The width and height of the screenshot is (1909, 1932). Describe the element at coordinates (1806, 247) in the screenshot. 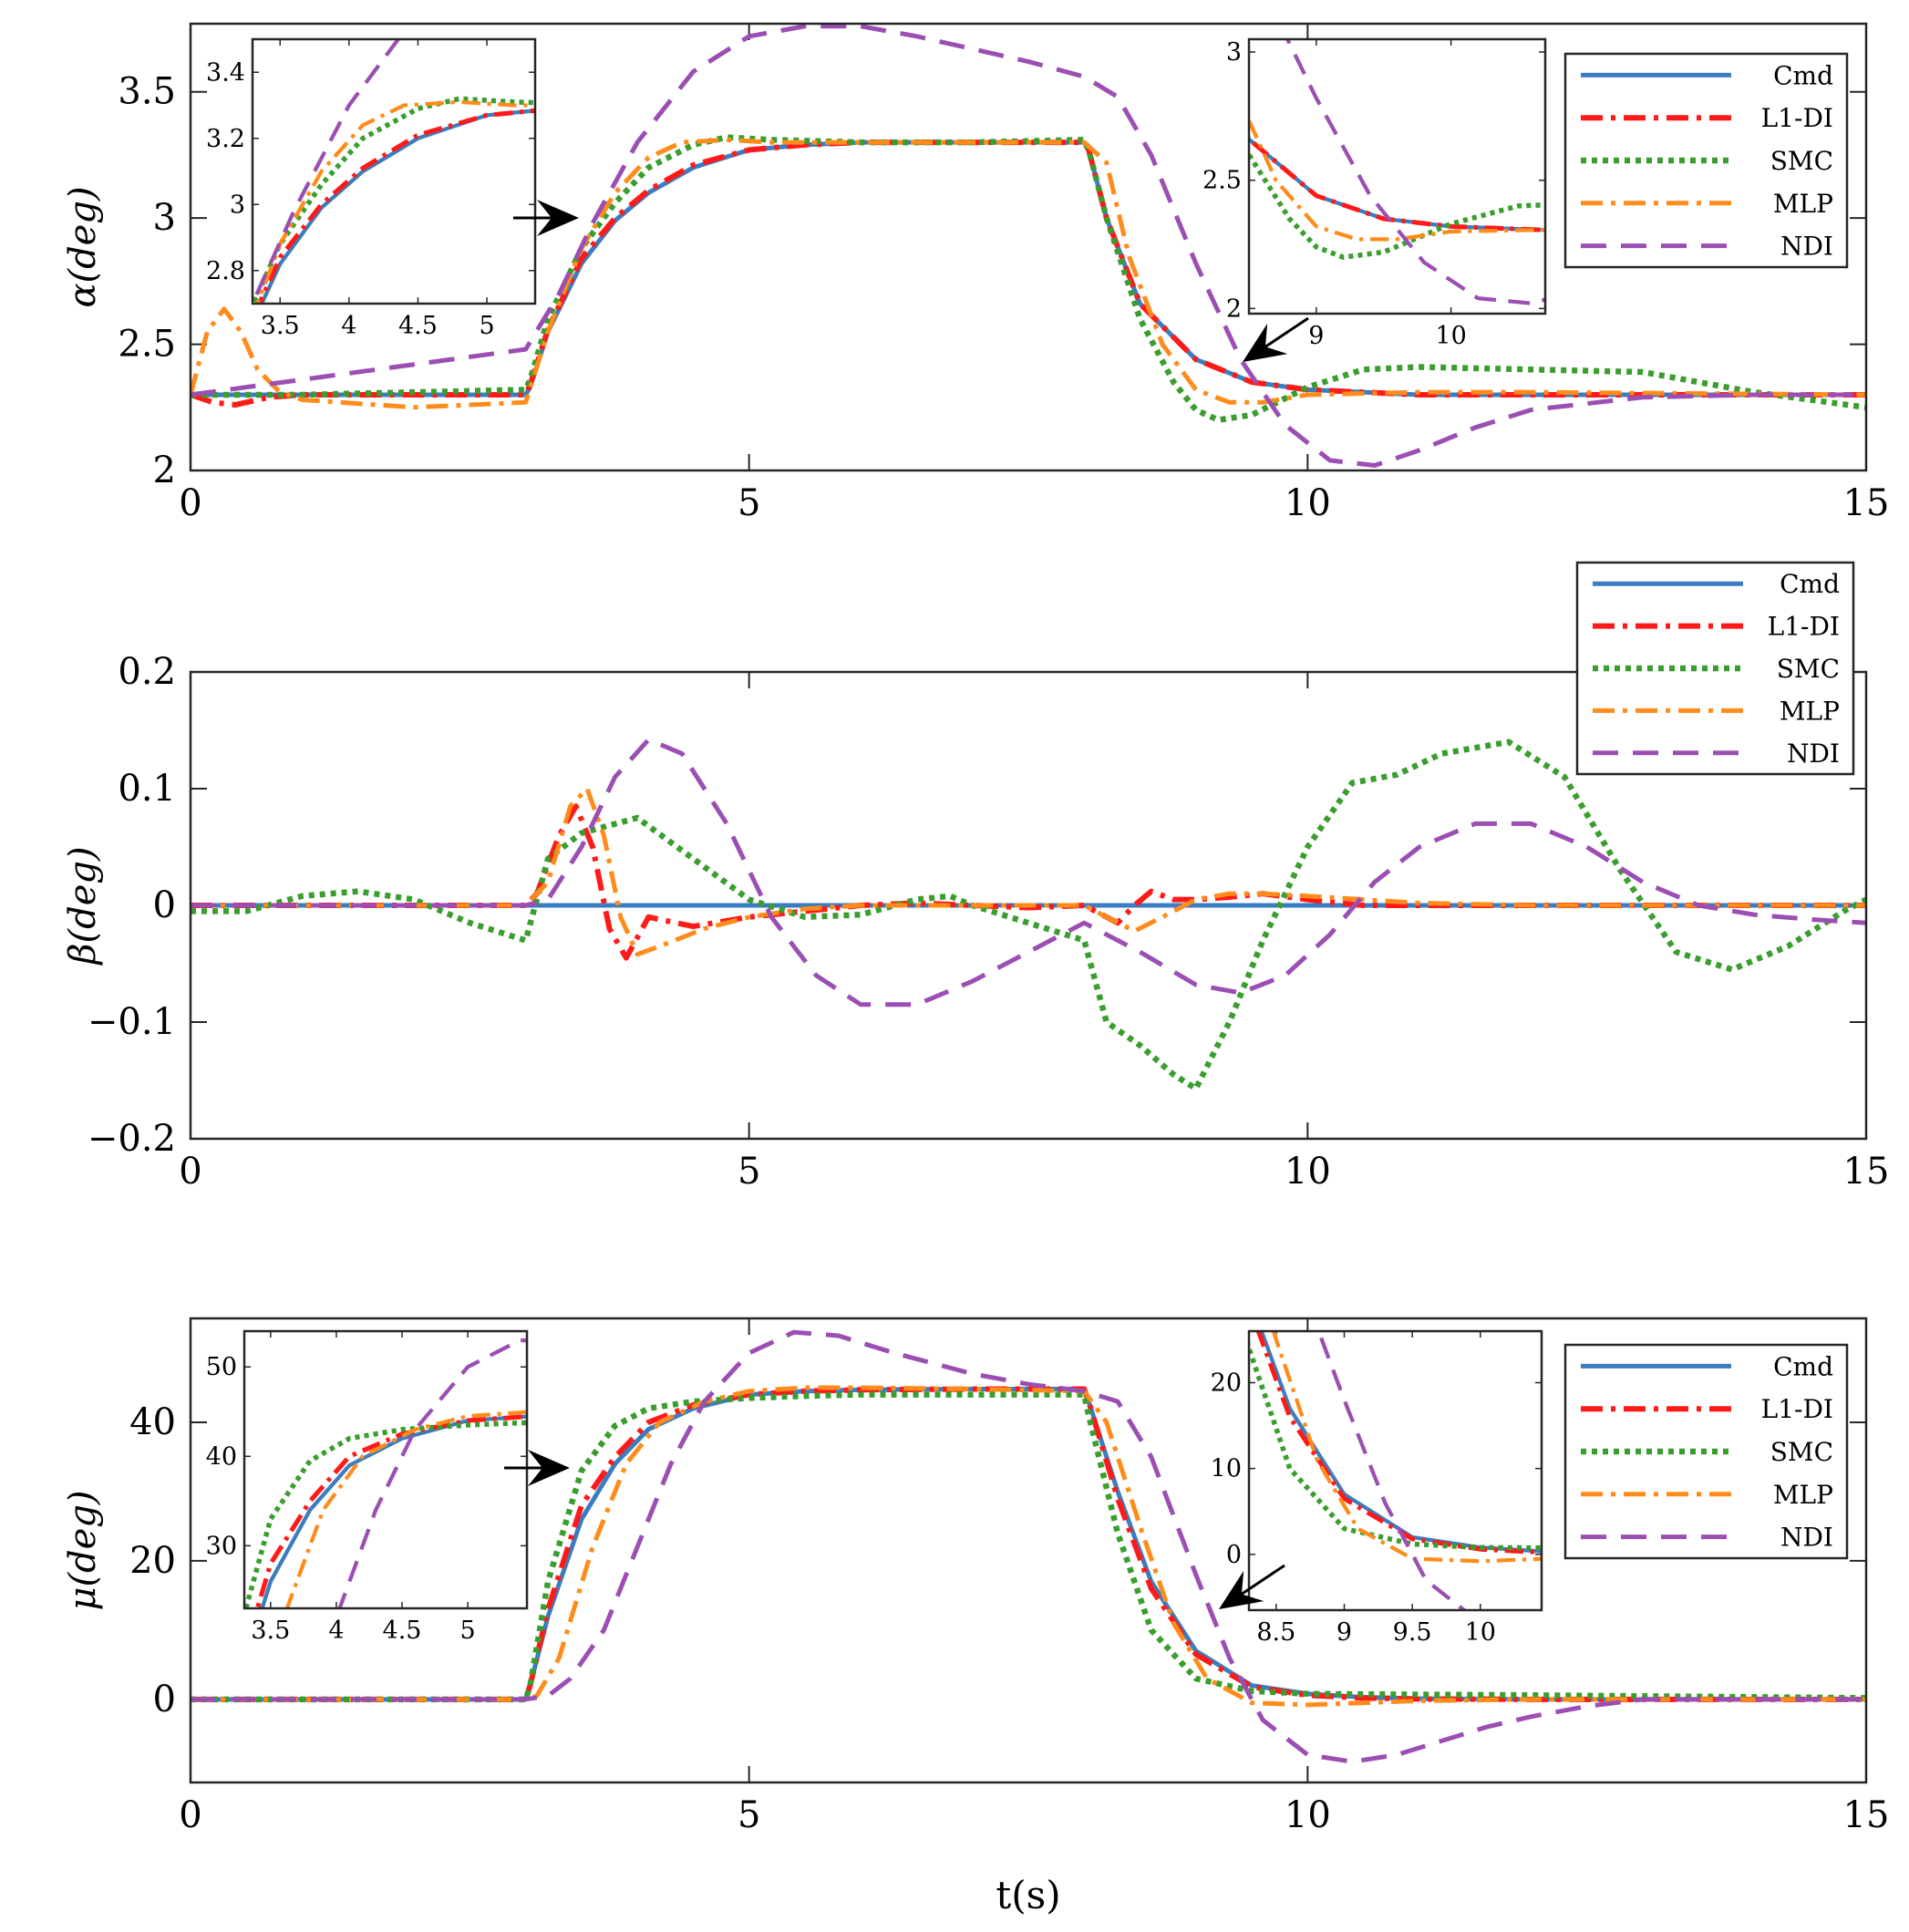

I see `alpha-legend-label: NDI` at that location.